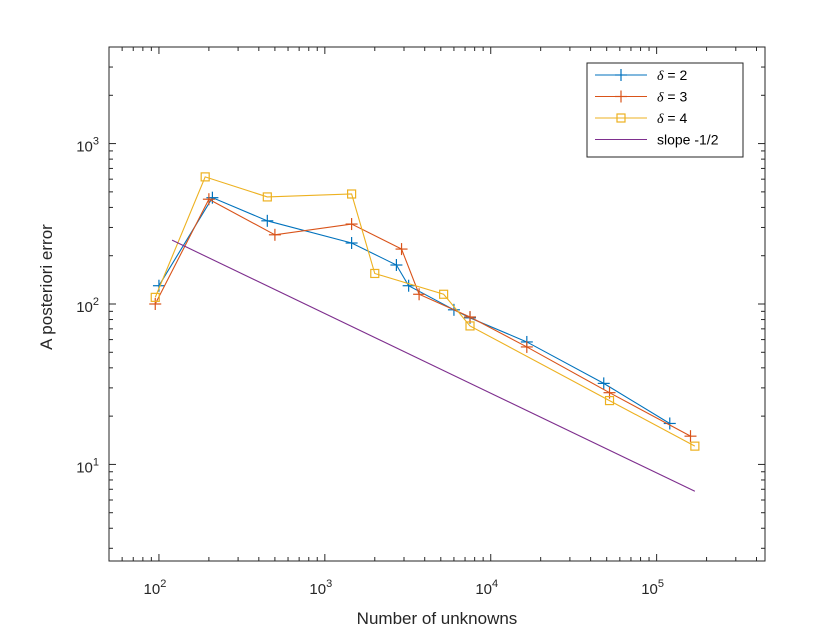 Image resolution: width=840 pixels, height=630 pixels. Describe the element at coordinates (163, 584) in the screenshot. I see `x-tick-exponent: 2` at that location.